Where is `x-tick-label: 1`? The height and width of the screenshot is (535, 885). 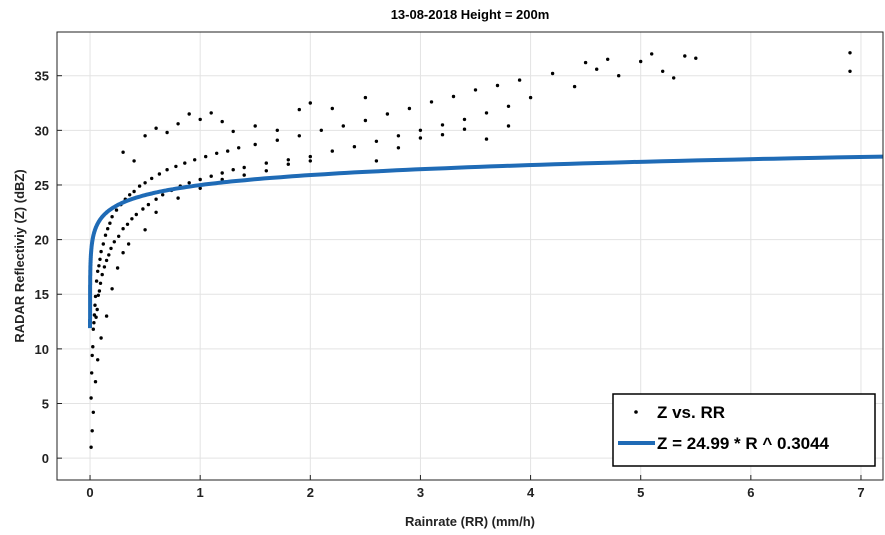
x-tick-label: 1 is located at coordinates (200, 492).